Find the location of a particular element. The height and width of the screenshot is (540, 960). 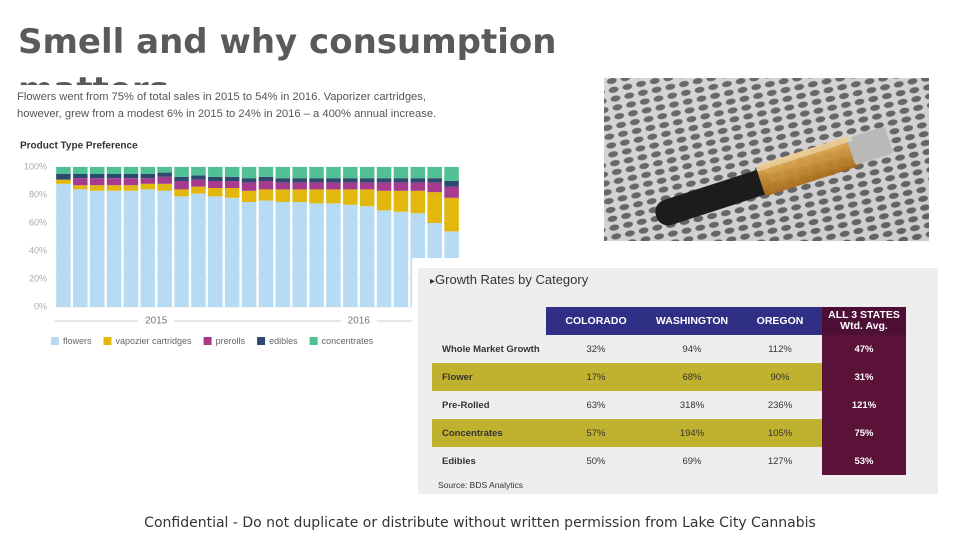

table-cell: 236% is located at coordinates (780, 405).